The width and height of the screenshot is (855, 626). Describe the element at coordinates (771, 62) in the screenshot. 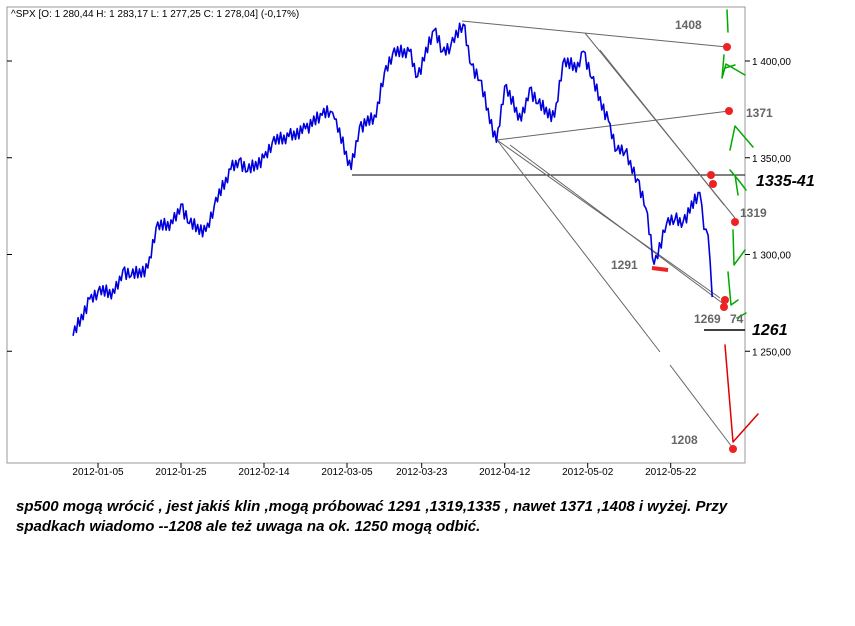

I see `y-tick-label: 1 400,00` at that location.